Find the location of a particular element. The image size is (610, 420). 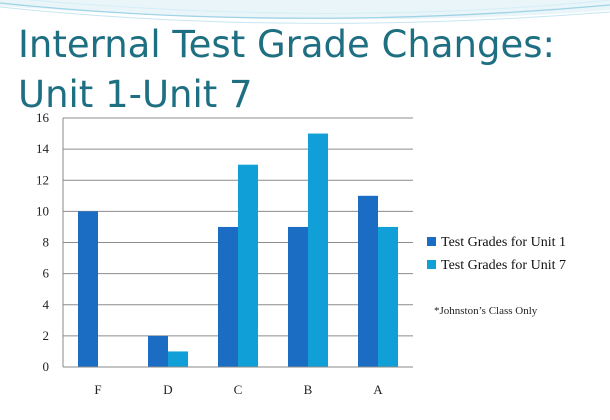

x-category-label: F is located at coordinates (97, 389).